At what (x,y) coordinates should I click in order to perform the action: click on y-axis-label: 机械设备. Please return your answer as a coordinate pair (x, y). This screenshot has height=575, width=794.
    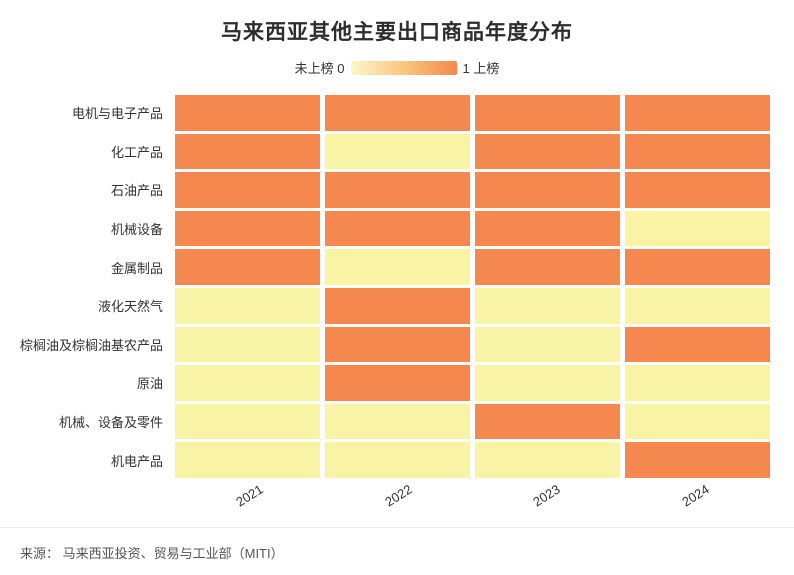
    Looking at the image, I should click on (136, 230).